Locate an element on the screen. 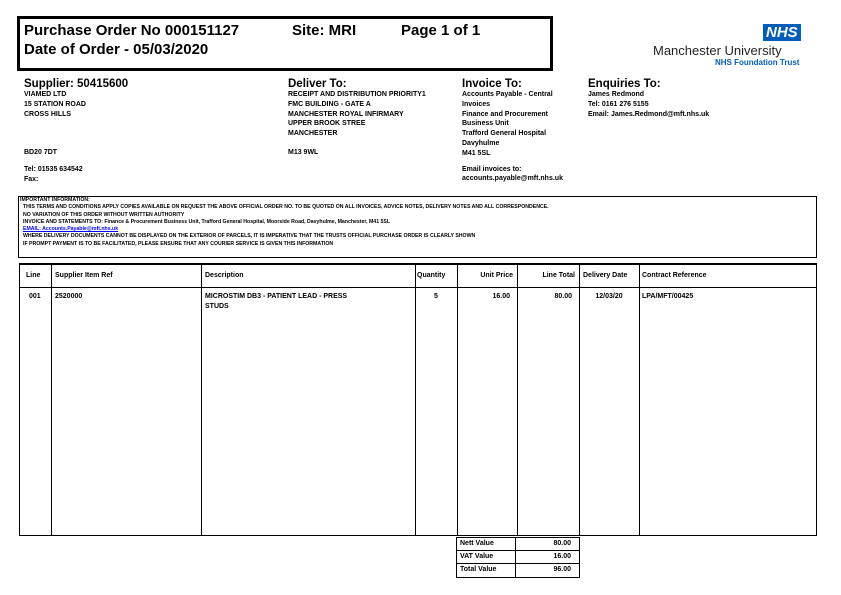 The width and height of the screenshot is (841, 595). supplier-tel: Tel: 01535 634542 is located at coordinates (53, 169).